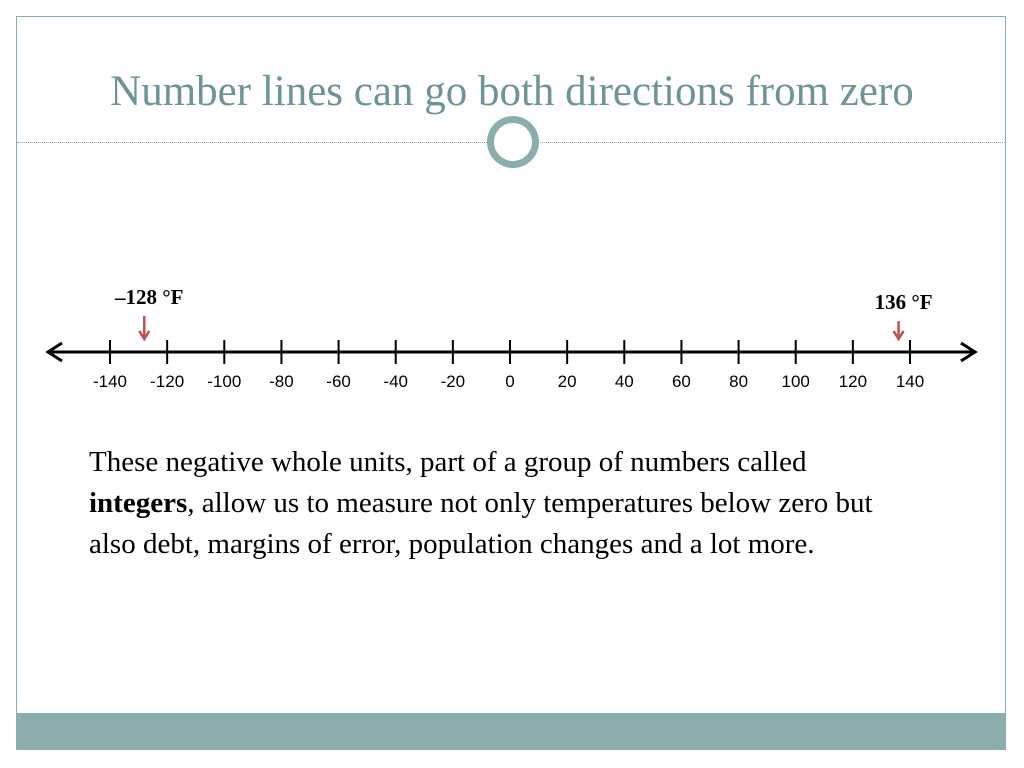 This screenshot has height=768, width=1024. I want to click on tick-label: 140, so click(910, 381).